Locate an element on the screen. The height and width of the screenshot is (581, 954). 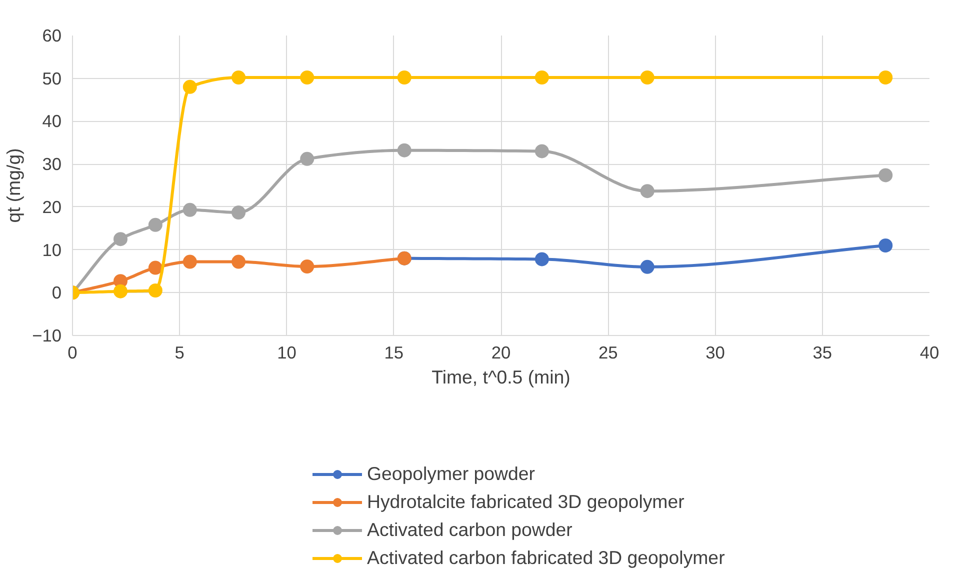
legend-label: Geopolymer powder is located at coordinates (451, 474).